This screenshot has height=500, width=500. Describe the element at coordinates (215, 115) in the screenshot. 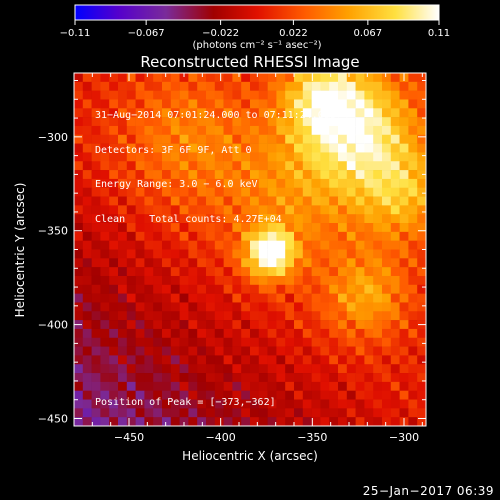

I see `annotation-time-range: 31−Aug−2014 07:01:24.000 to 07:11:24.000` at that location.